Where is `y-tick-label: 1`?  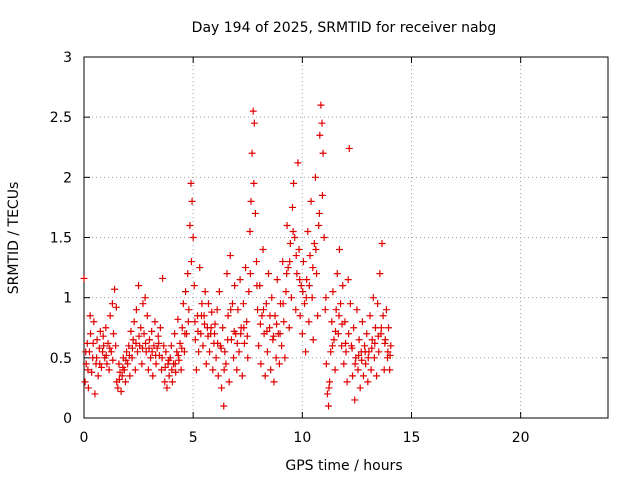
y-tick-label: 1 is located at coordinates (67, 299).